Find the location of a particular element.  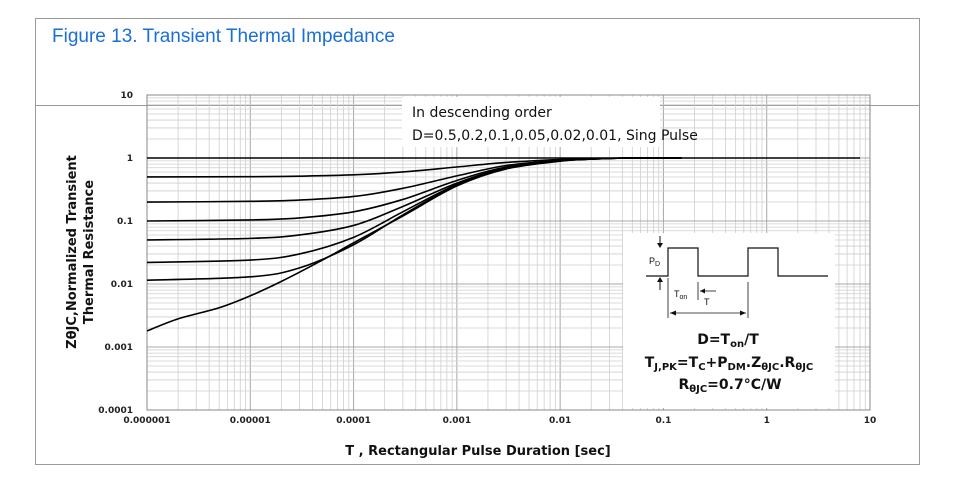

y-tick-label: 0.1 is located at coordinates (125, 222).